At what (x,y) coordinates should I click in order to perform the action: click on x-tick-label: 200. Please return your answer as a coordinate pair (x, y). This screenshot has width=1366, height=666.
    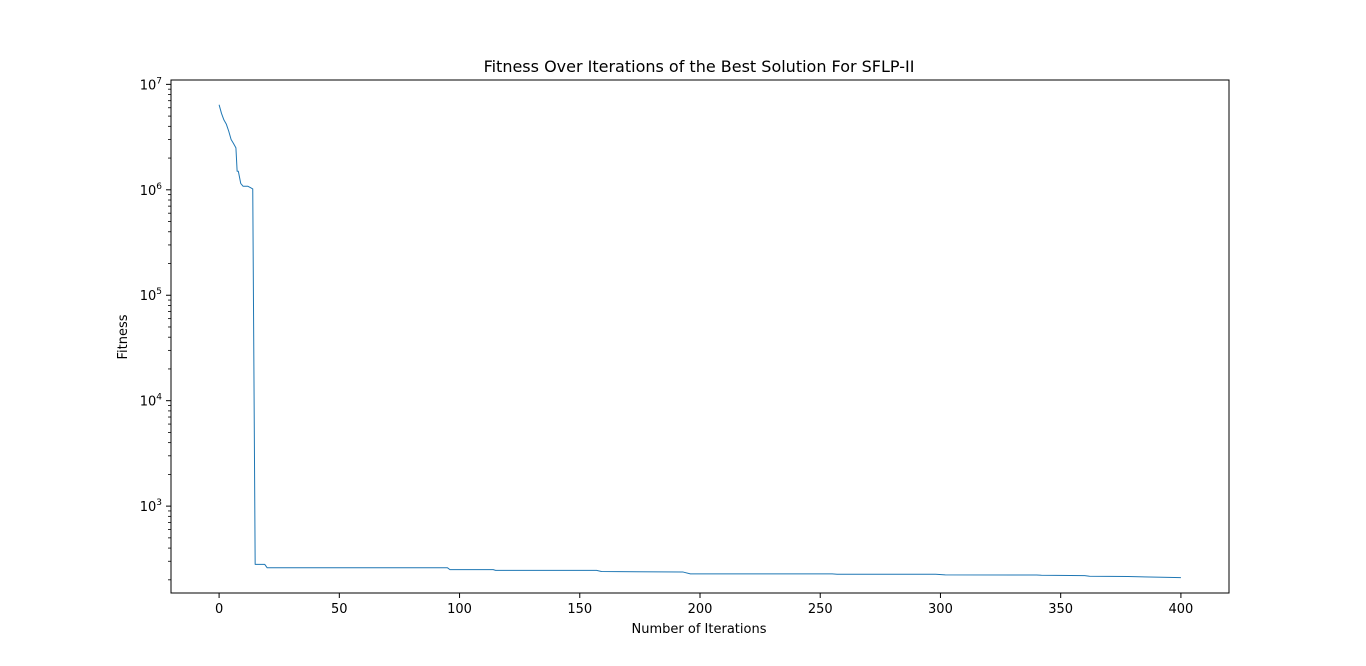
    Looking at the image, I should click on (700, 609).